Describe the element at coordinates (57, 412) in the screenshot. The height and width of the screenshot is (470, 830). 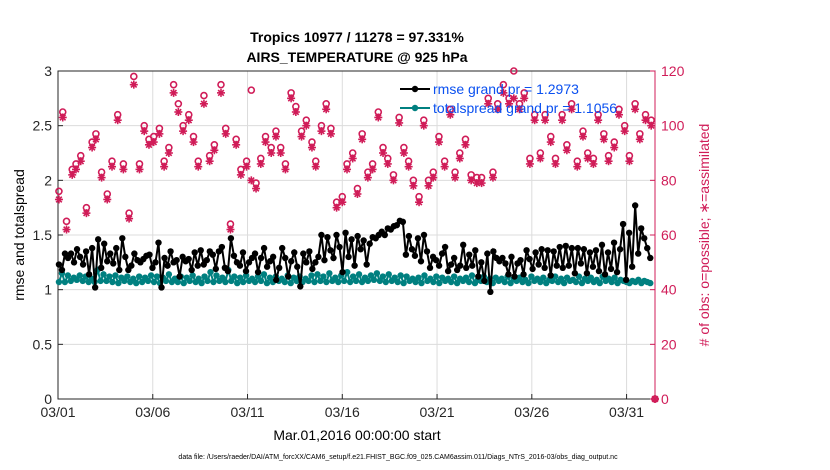
I see `x-tick-label: 03/01` at that location.